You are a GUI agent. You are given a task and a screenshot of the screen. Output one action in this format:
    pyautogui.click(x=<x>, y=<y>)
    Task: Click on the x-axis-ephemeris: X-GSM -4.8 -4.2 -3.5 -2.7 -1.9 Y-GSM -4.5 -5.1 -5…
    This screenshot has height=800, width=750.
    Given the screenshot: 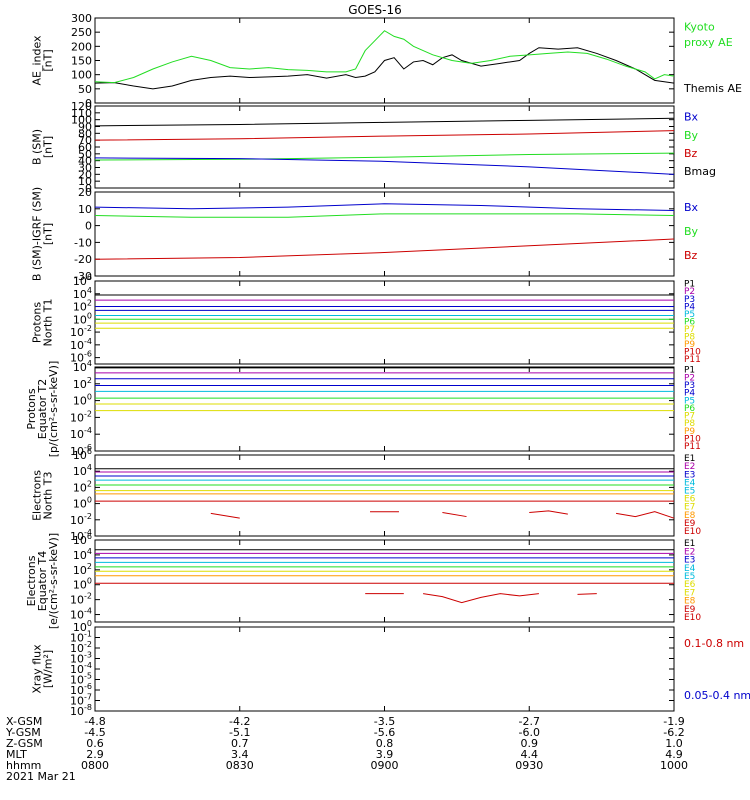 What is the action you would take?
    pyautogui.click(x=346, y=749)
    